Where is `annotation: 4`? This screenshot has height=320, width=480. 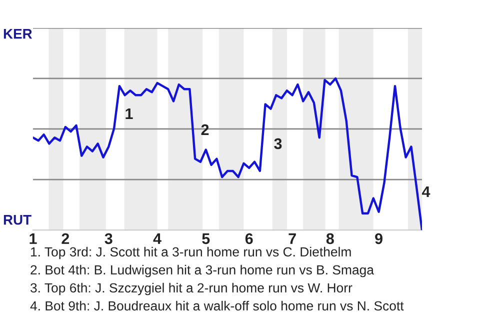 annotation: 4 is located at coordinates (426, 191).